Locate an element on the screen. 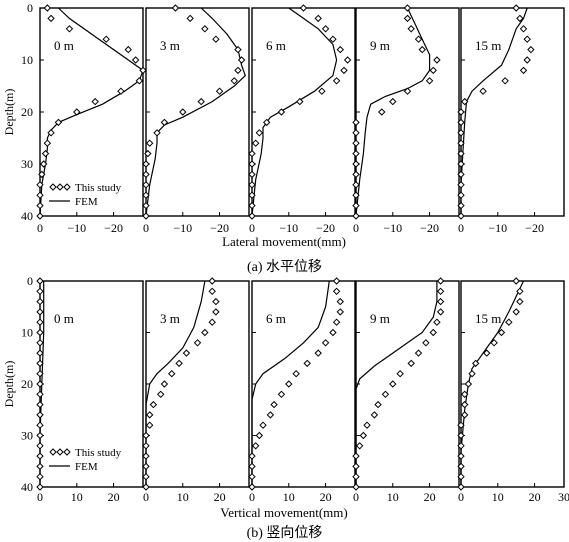 Image resolution: width=569 pixels, height=542 pixels. y-tick-label: 20 is located at coordinates (27, 112).